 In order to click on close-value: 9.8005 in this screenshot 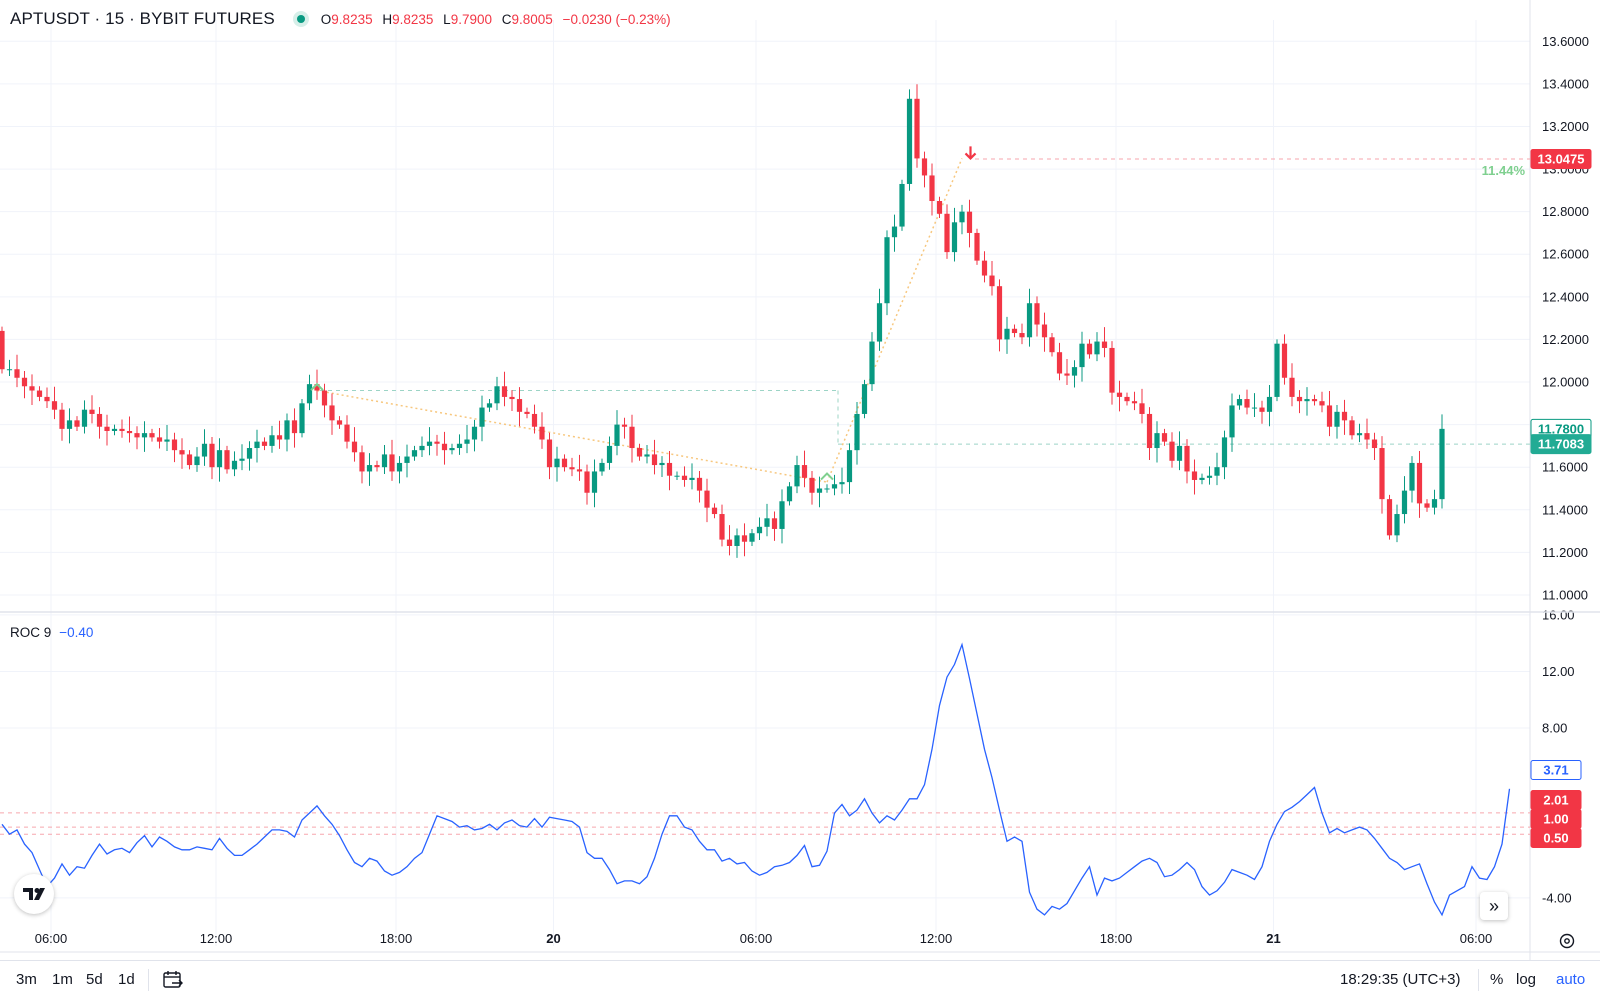, I will do `click(532, 19)`.